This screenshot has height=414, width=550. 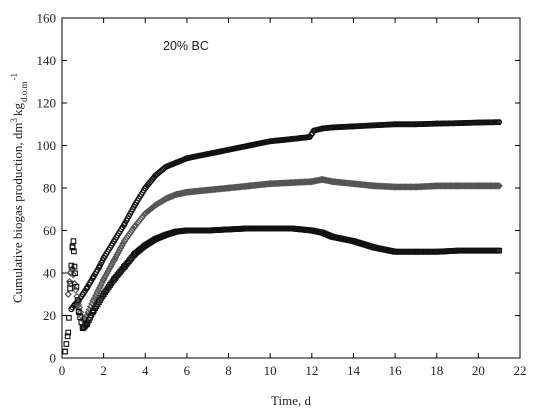 What do you see at coordinates (47, 145) in the screenshot?
I see `y-tick-label: 100` at bounding box center [47, 145].